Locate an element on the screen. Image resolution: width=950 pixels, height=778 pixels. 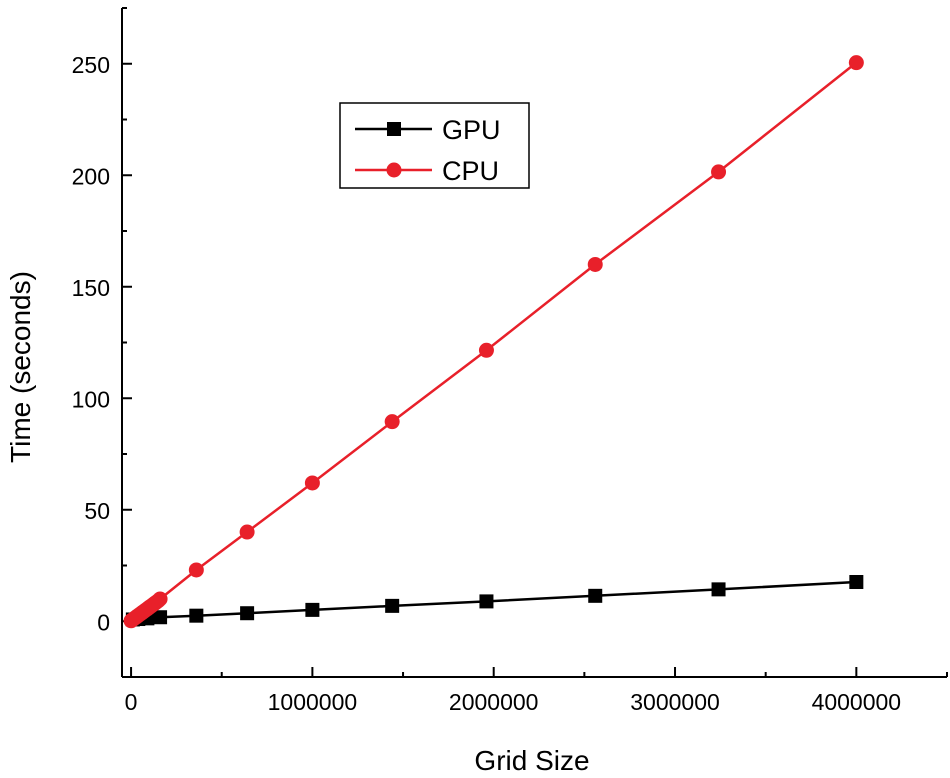
x-tick-label: 1000000 is located at coordinates (313, 702).